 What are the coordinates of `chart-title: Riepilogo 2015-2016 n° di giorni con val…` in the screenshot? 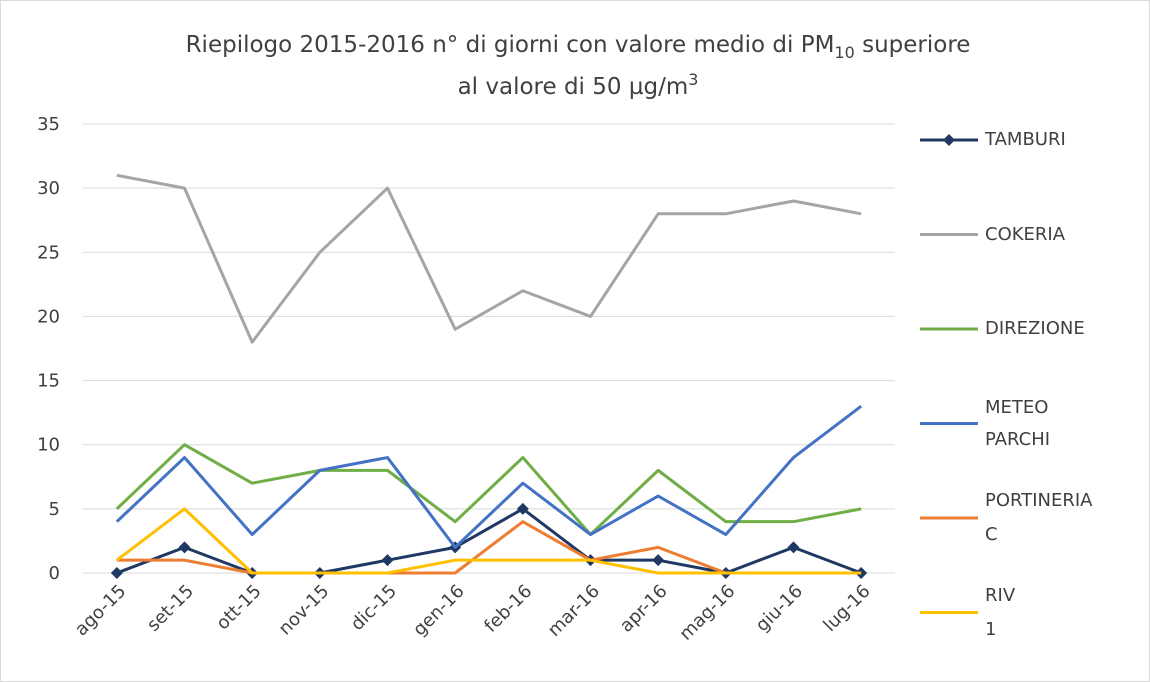 It's located at (578, 47).